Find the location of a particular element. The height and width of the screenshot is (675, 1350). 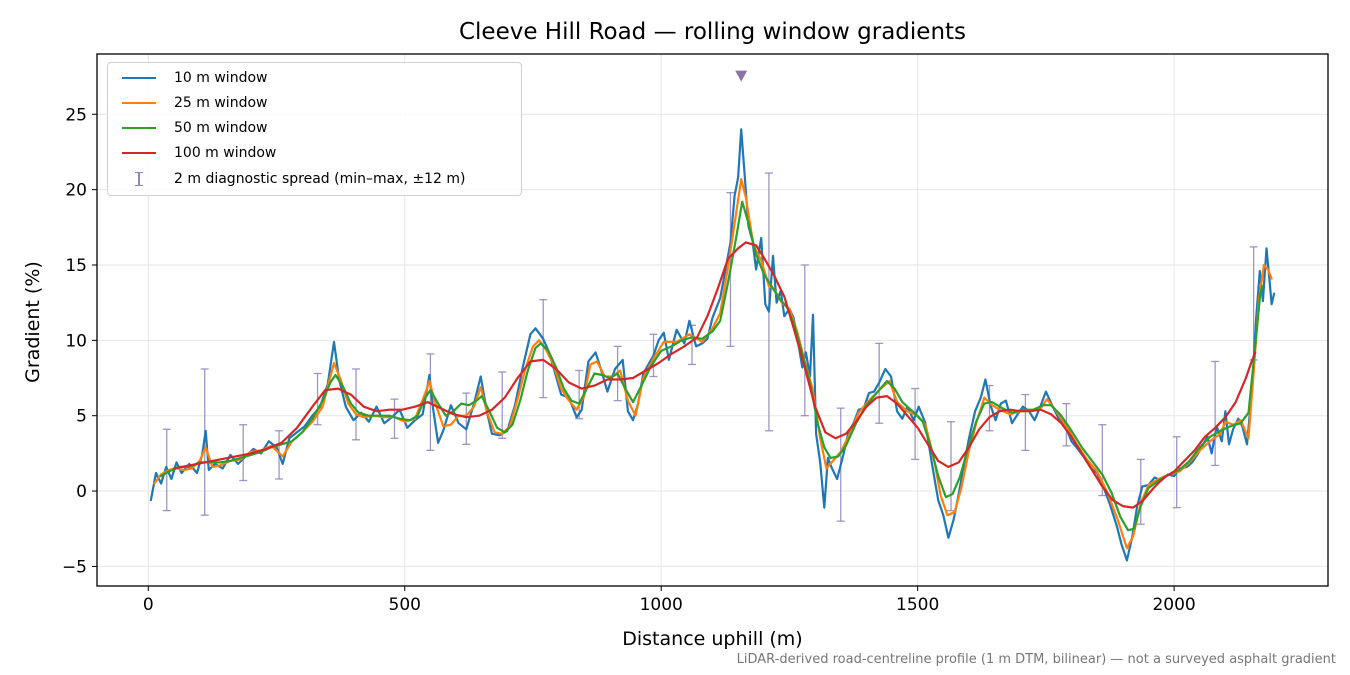

x-tick-label: 1500 is located at coordinates (917, 605).